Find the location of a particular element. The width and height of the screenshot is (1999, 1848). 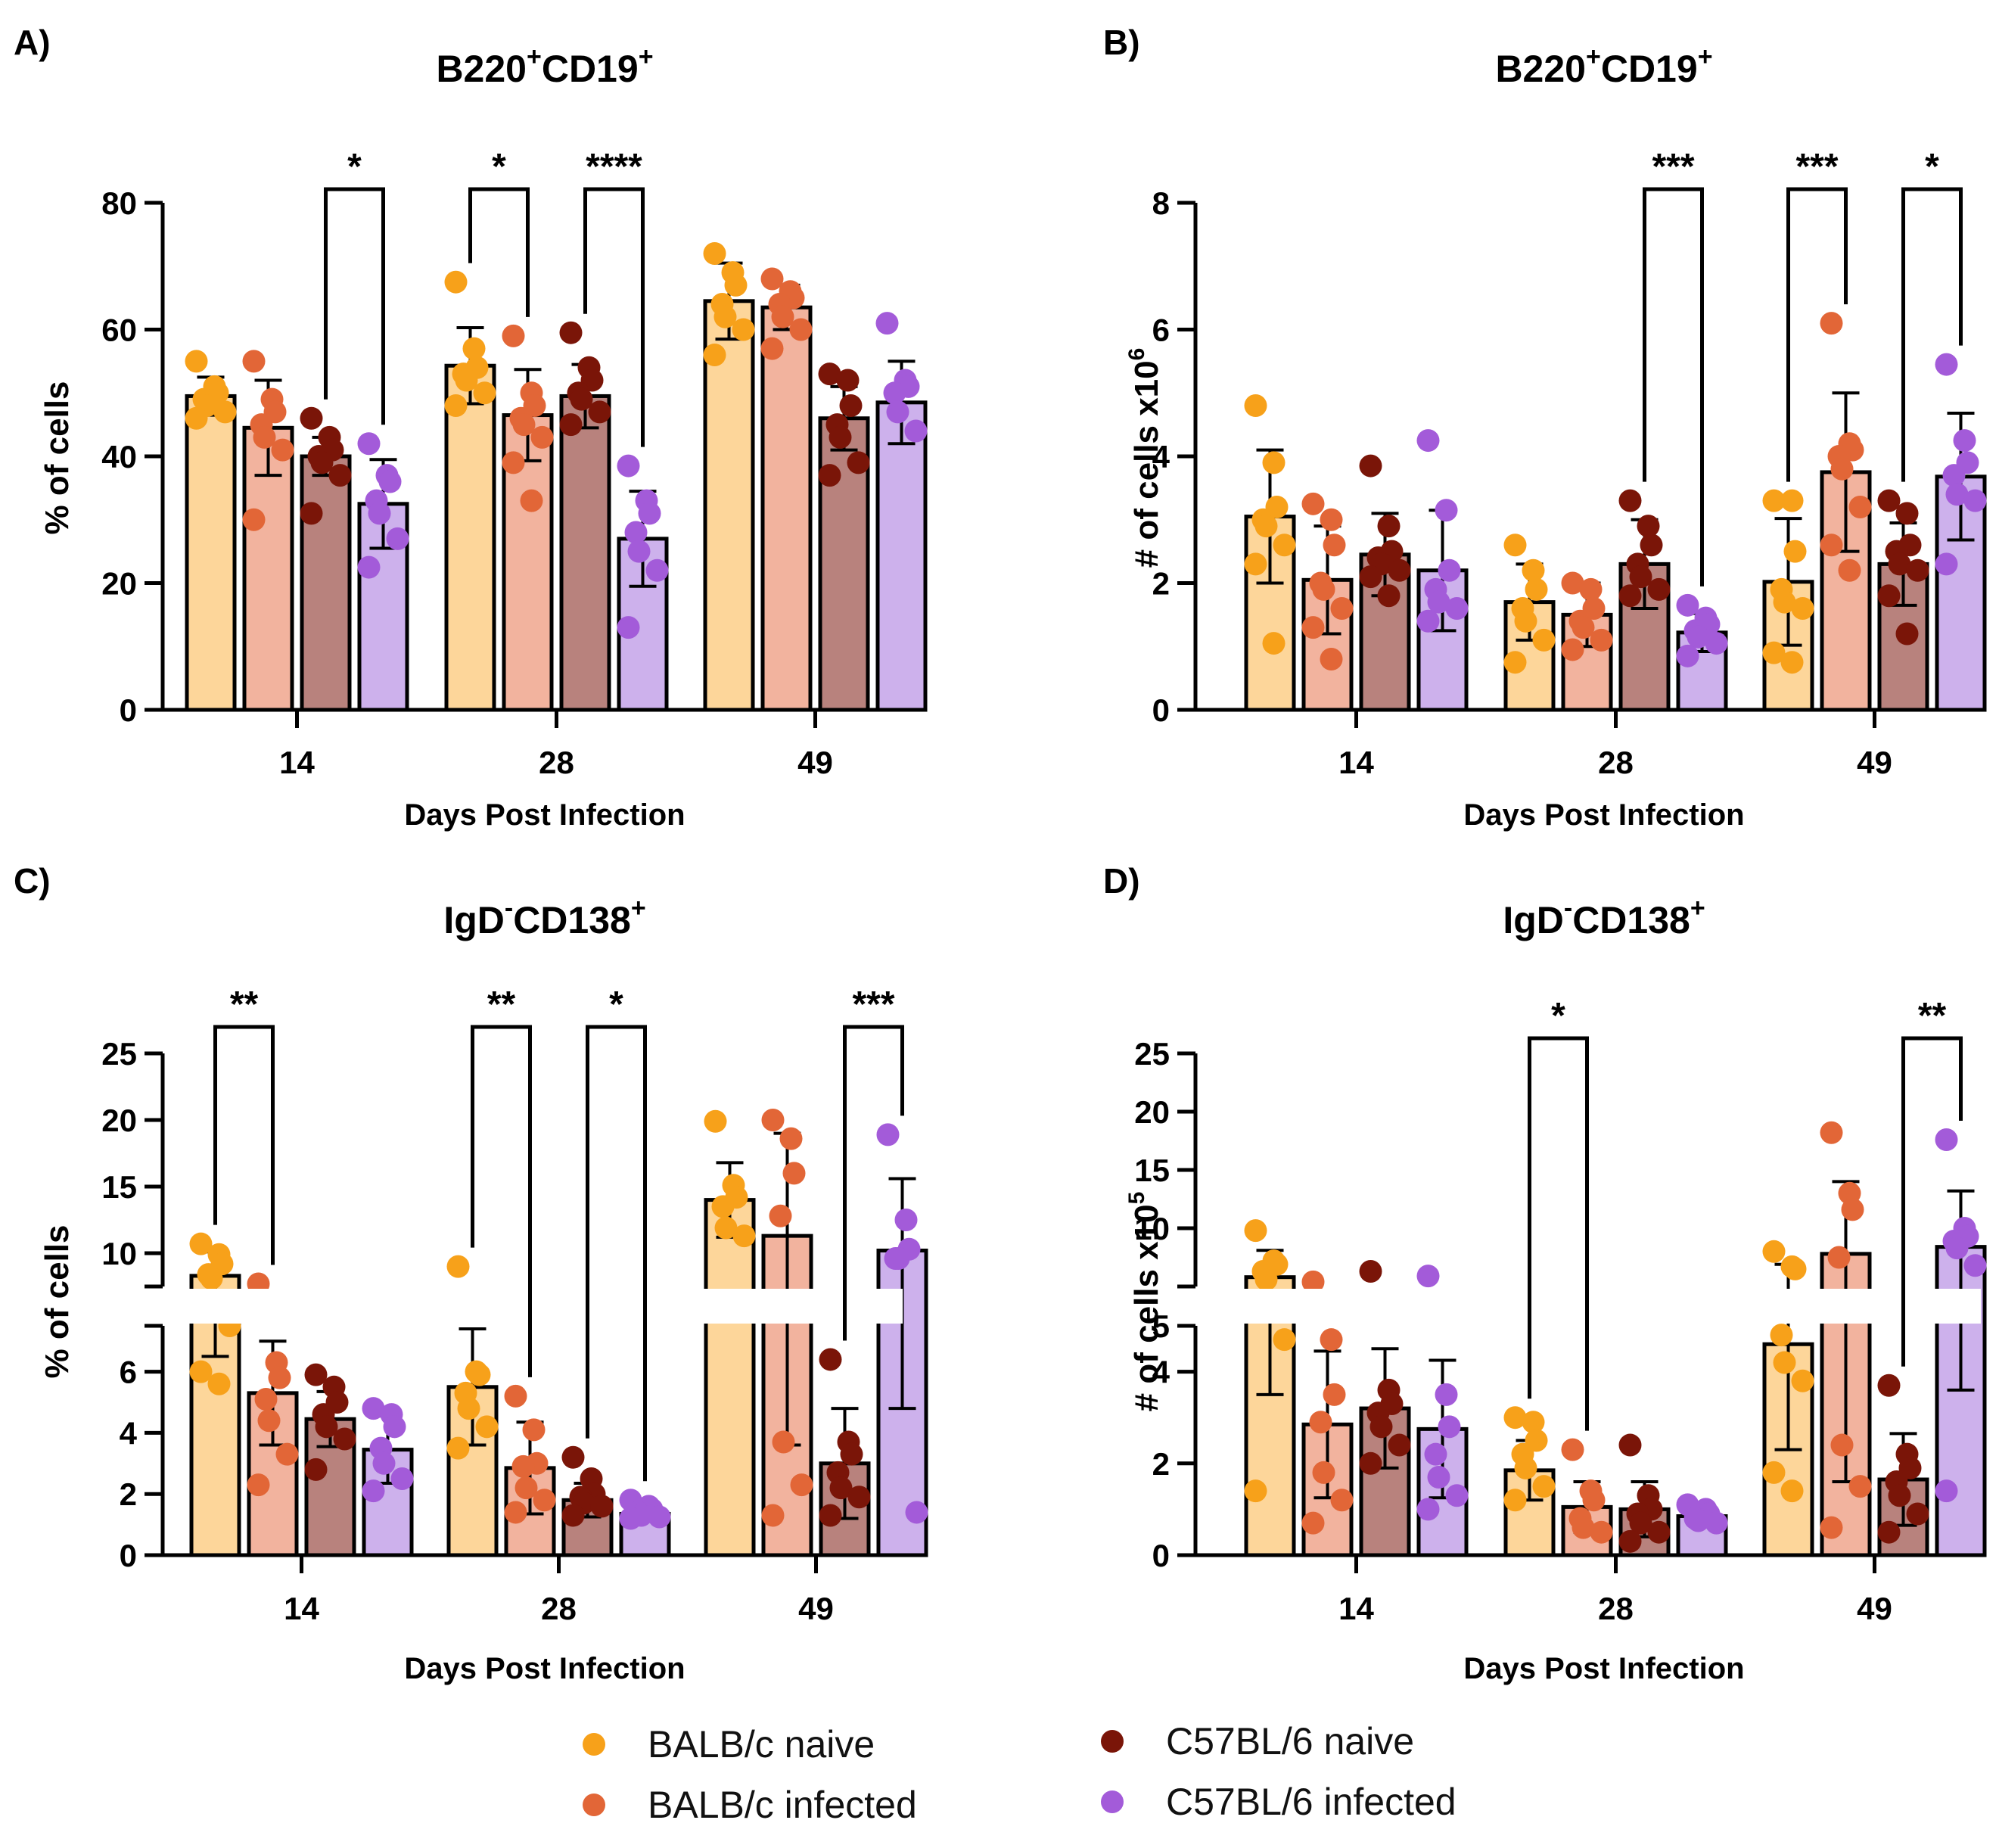

y-tick-label: 80 is located at coordinates (119, 203).